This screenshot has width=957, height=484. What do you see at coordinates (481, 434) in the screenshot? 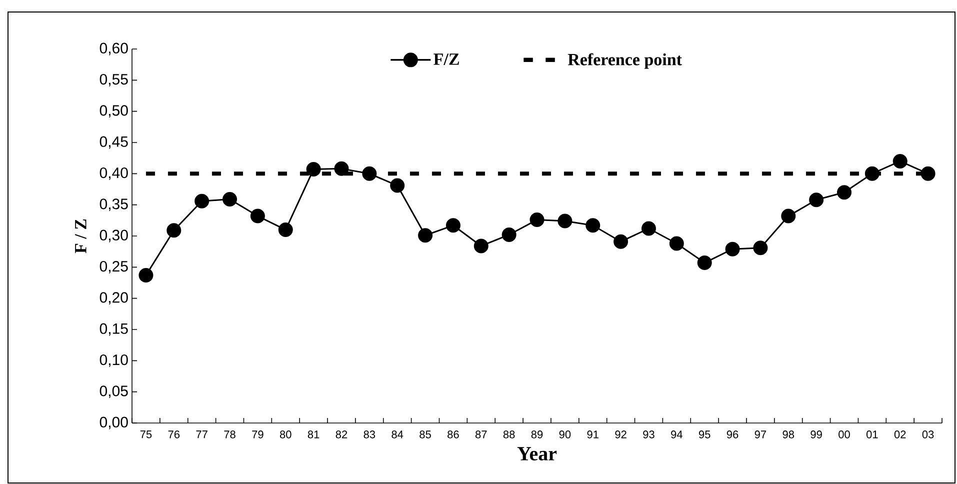
I see `x-tick-label: 87` at bounding box center [481, 434].